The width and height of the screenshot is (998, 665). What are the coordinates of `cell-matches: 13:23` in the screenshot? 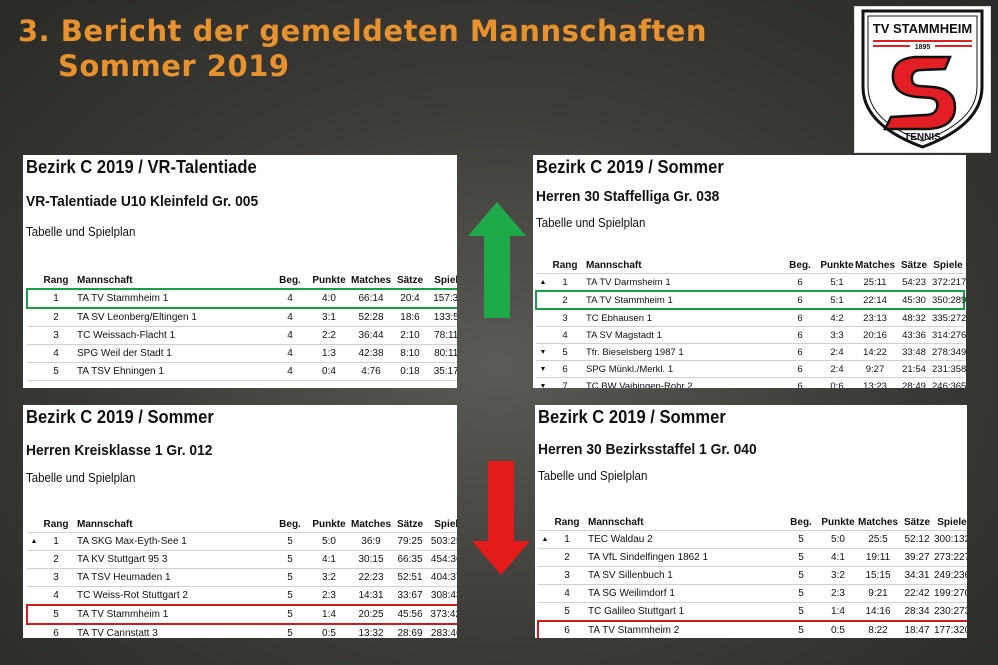 It's located at (875, 382).